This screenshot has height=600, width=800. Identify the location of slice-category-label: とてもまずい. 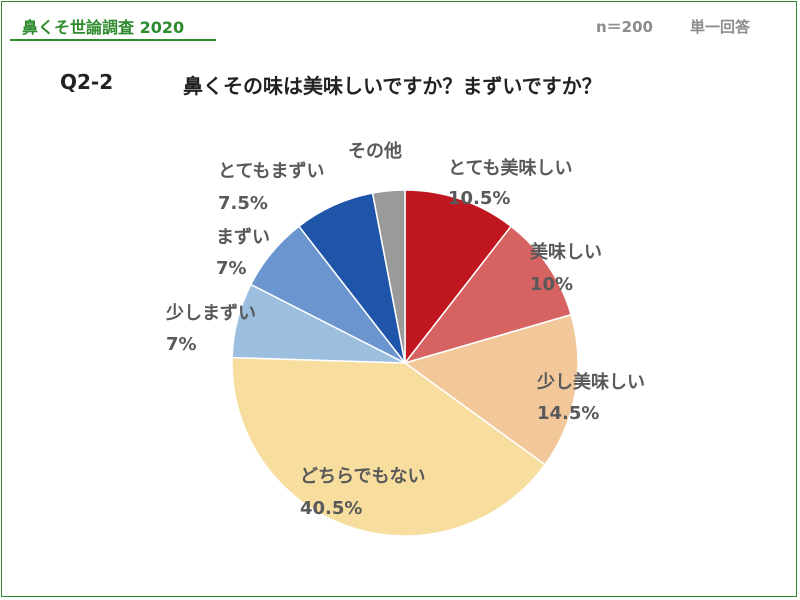
(271, 171).